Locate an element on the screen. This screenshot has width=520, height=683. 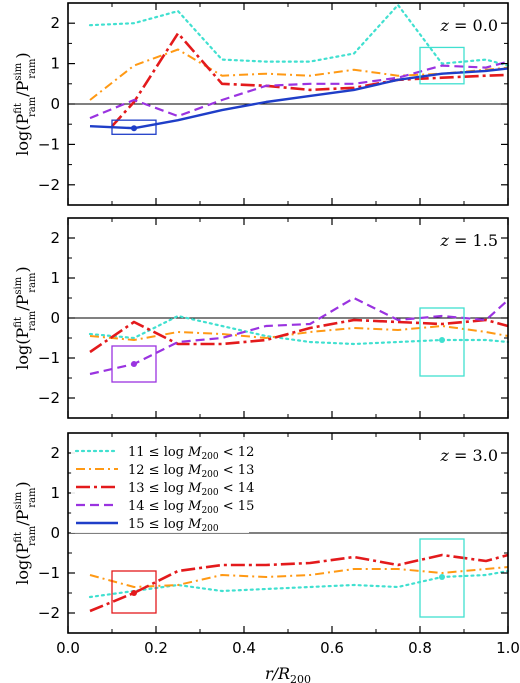
y-axis-label-1: log(Pfit ram/Psim ram) is located at coordinates (25, 317).